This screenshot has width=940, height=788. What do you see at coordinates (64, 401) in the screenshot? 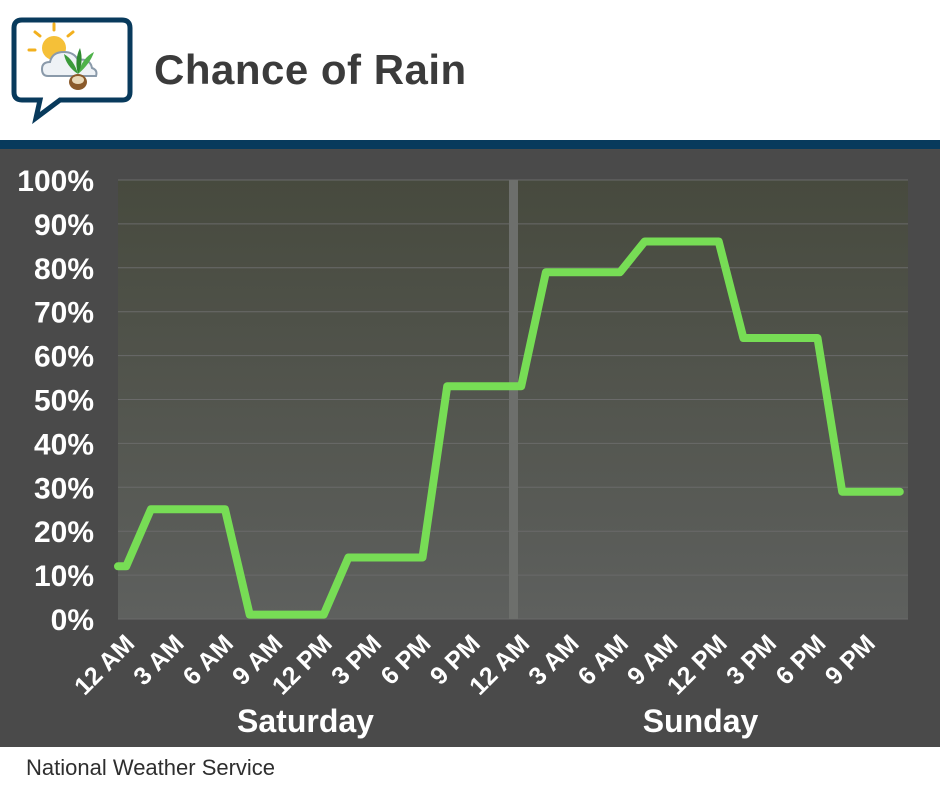
I see `y-tick-label: 50%` at bounding box center [64, 401].